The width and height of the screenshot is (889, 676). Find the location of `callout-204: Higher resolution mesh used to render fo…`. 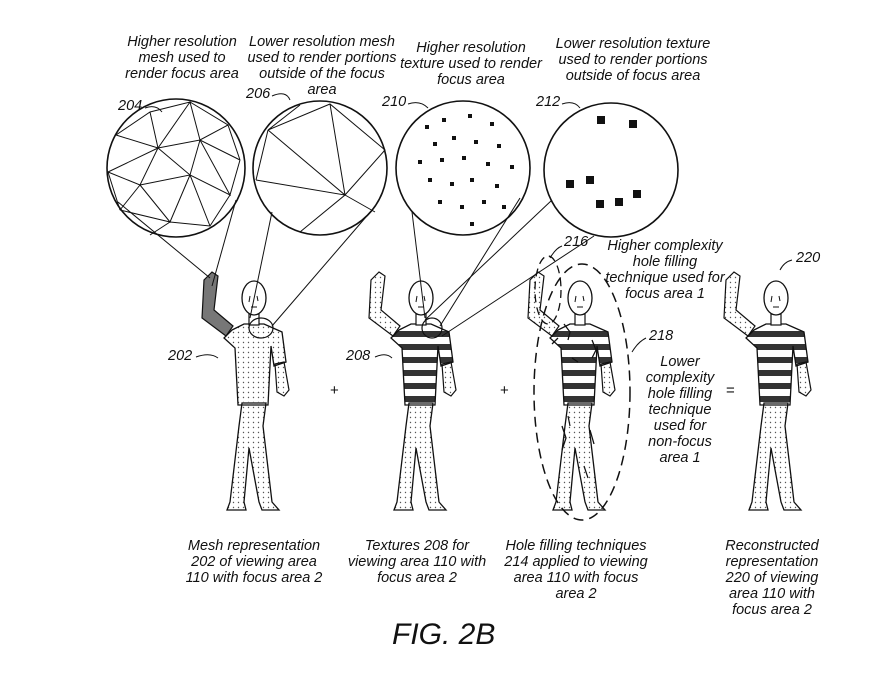

callout-204: Higher resolution mesh used to render fo… is located at coordinates (182, 58).